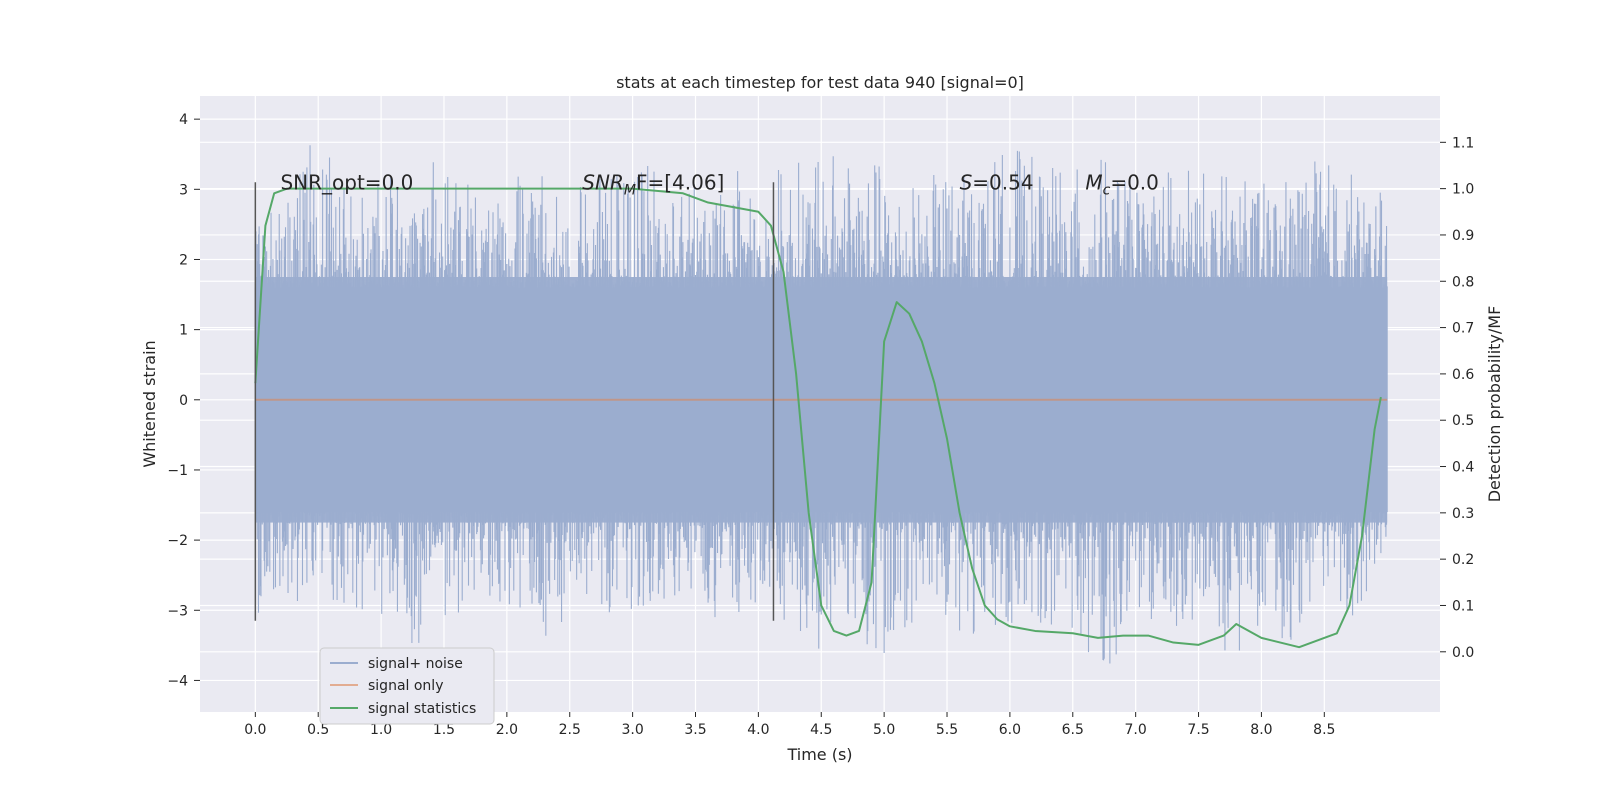 Image resolution: width=1600 pixels, height=800 pixels. Describe the element at coordinates (346, 182) in the screenshot. I see `annotation-text: SNR_opt=0.0` at that location.